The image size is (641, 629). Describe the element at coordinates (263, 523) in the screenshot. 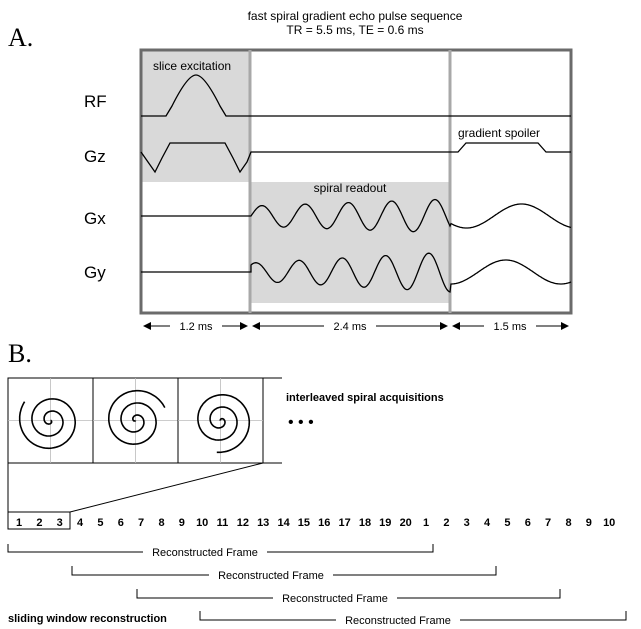

I see `frame-number: 13` at that location.